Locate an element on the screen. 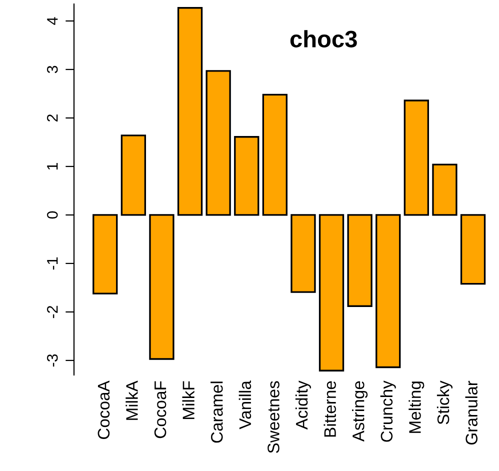 The image size is (499, 471). y-tick-label: 0 is located at coordinates (52, 215).